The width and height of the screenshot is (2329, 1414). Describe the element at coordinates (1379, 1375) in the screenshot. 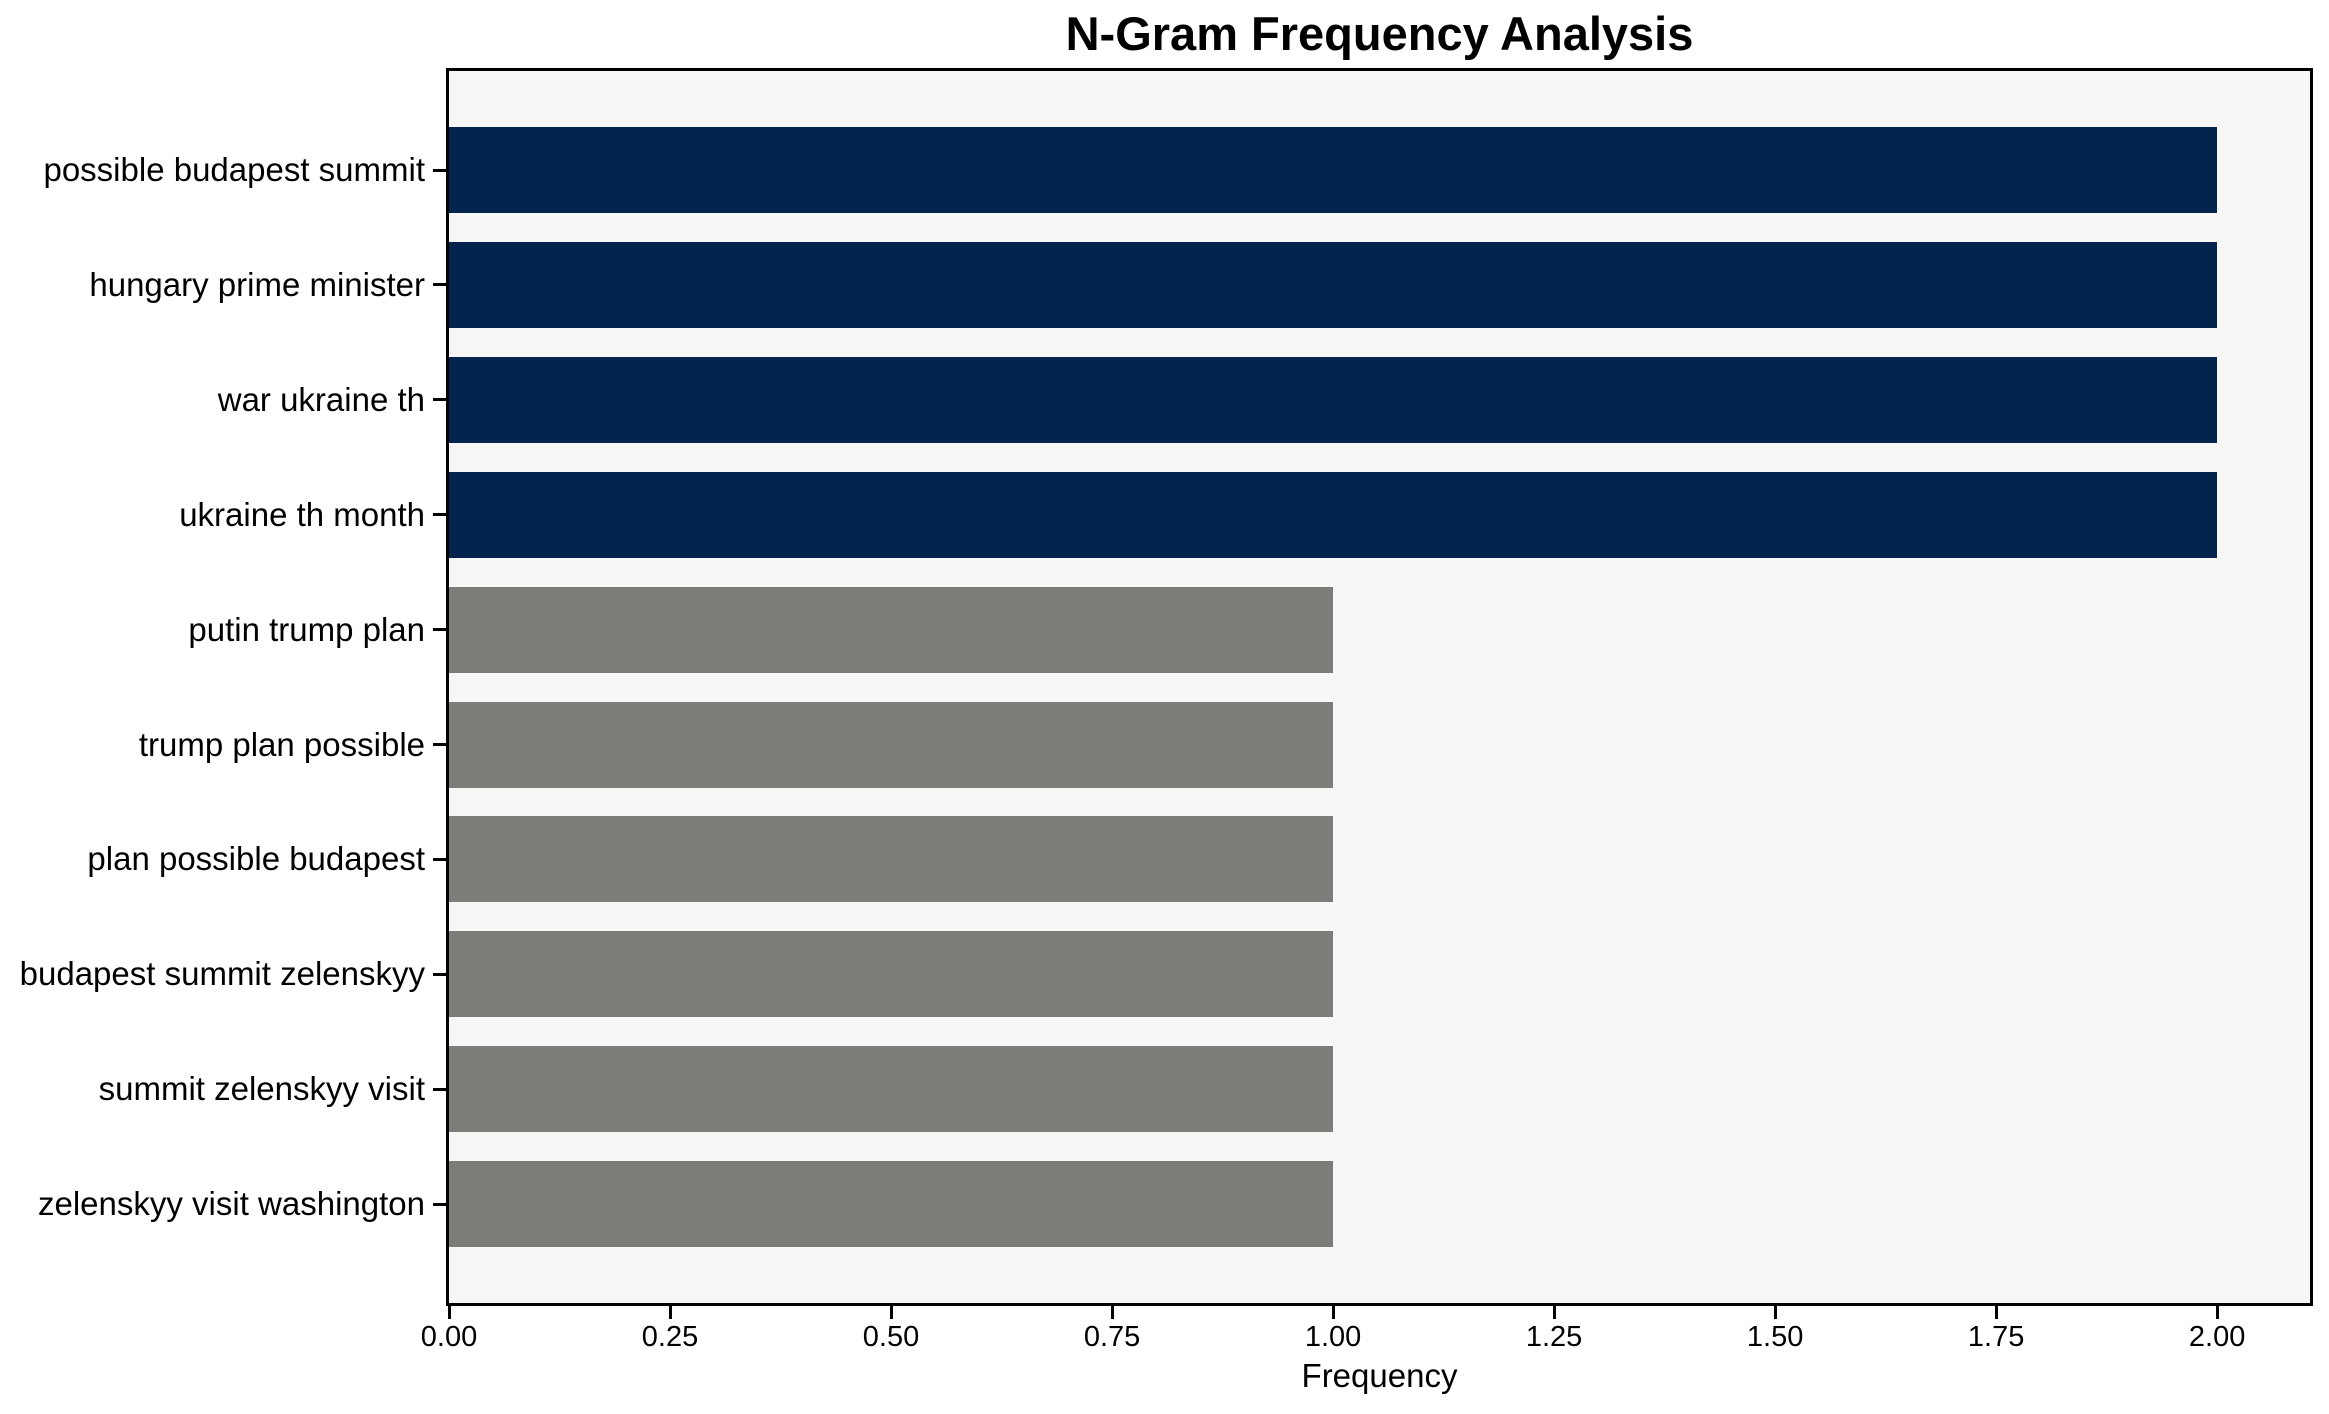

I see `x-axis-title: Frequency` at that location.